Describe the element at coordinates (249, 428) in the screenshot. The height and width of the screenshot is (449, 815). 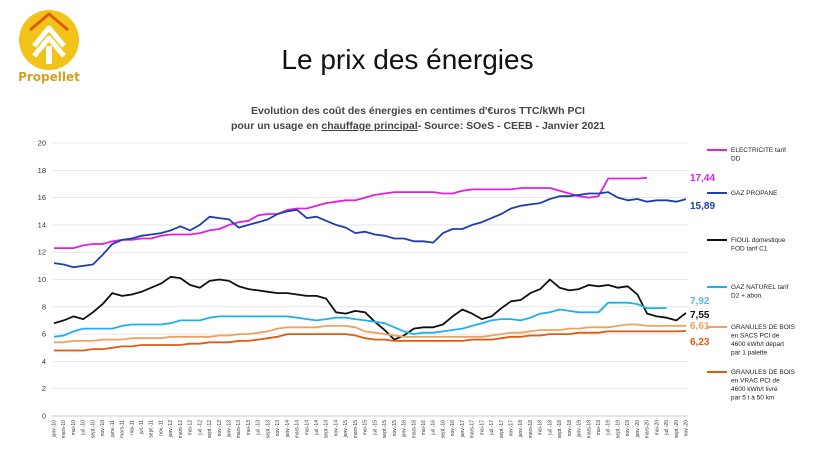
I see `x-tick-label: mai-13` at that location.